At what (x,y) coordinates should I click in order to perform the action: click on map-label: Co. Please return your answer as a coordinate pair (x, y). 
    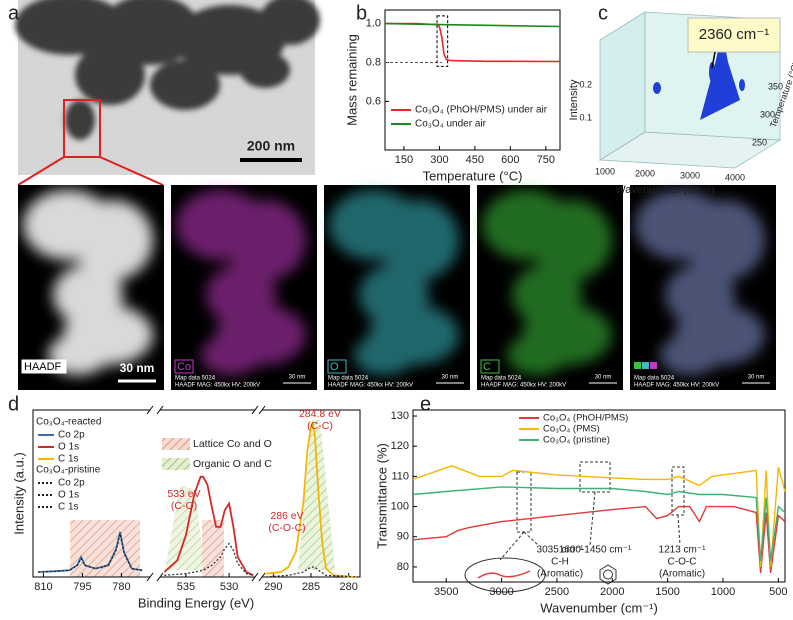
    Looking at the image, I should click on (184, 367).